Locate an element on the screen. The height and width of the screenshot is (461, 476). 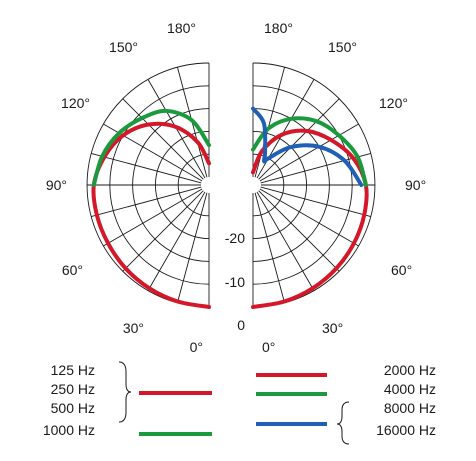
legend-label: 250 Hz is located at coordinates (73, 389).